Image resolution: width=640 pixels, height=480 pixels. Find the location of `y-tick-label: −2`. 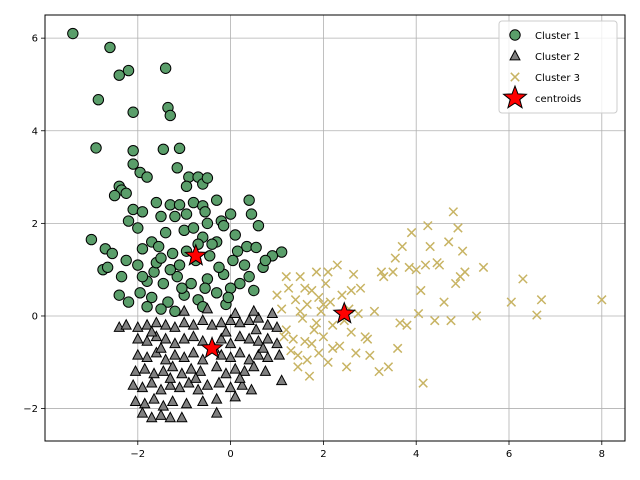

y-tick-label: −2 is located at coordinates (30, 409).